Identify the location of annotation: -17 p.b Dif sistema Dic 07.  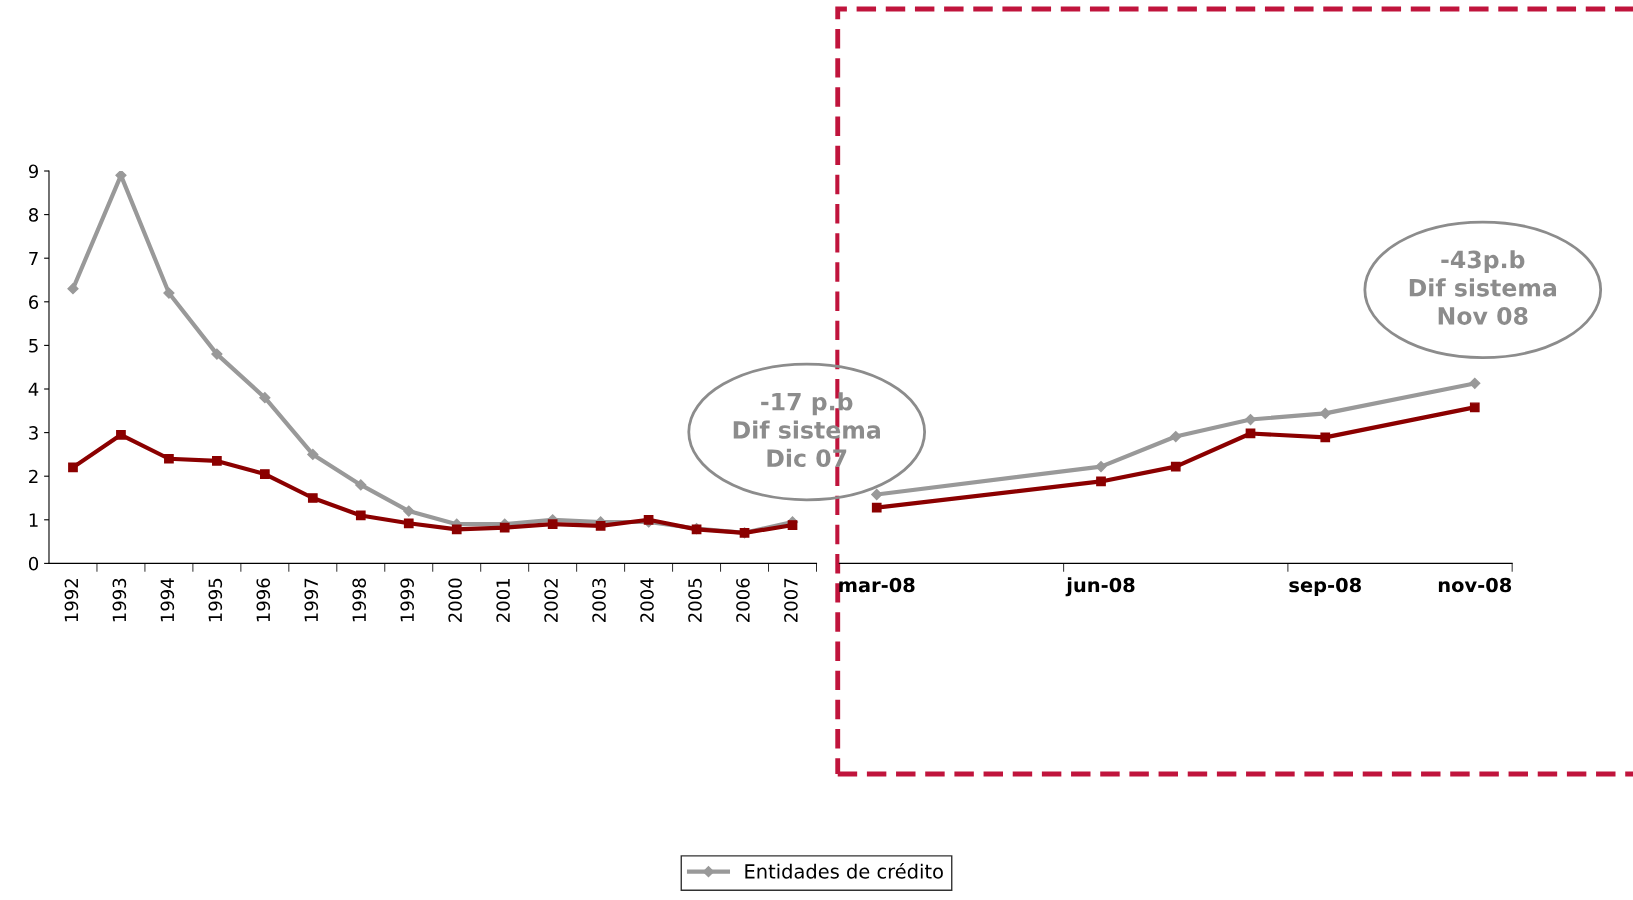
(806, 430).